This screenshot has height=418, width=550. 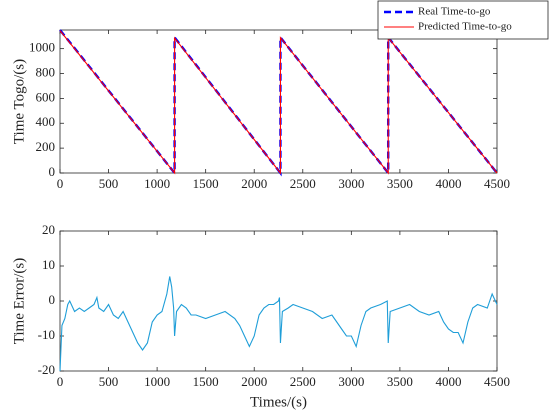 I want to click on y-tick-label: -20, so click(x=46, y=369).